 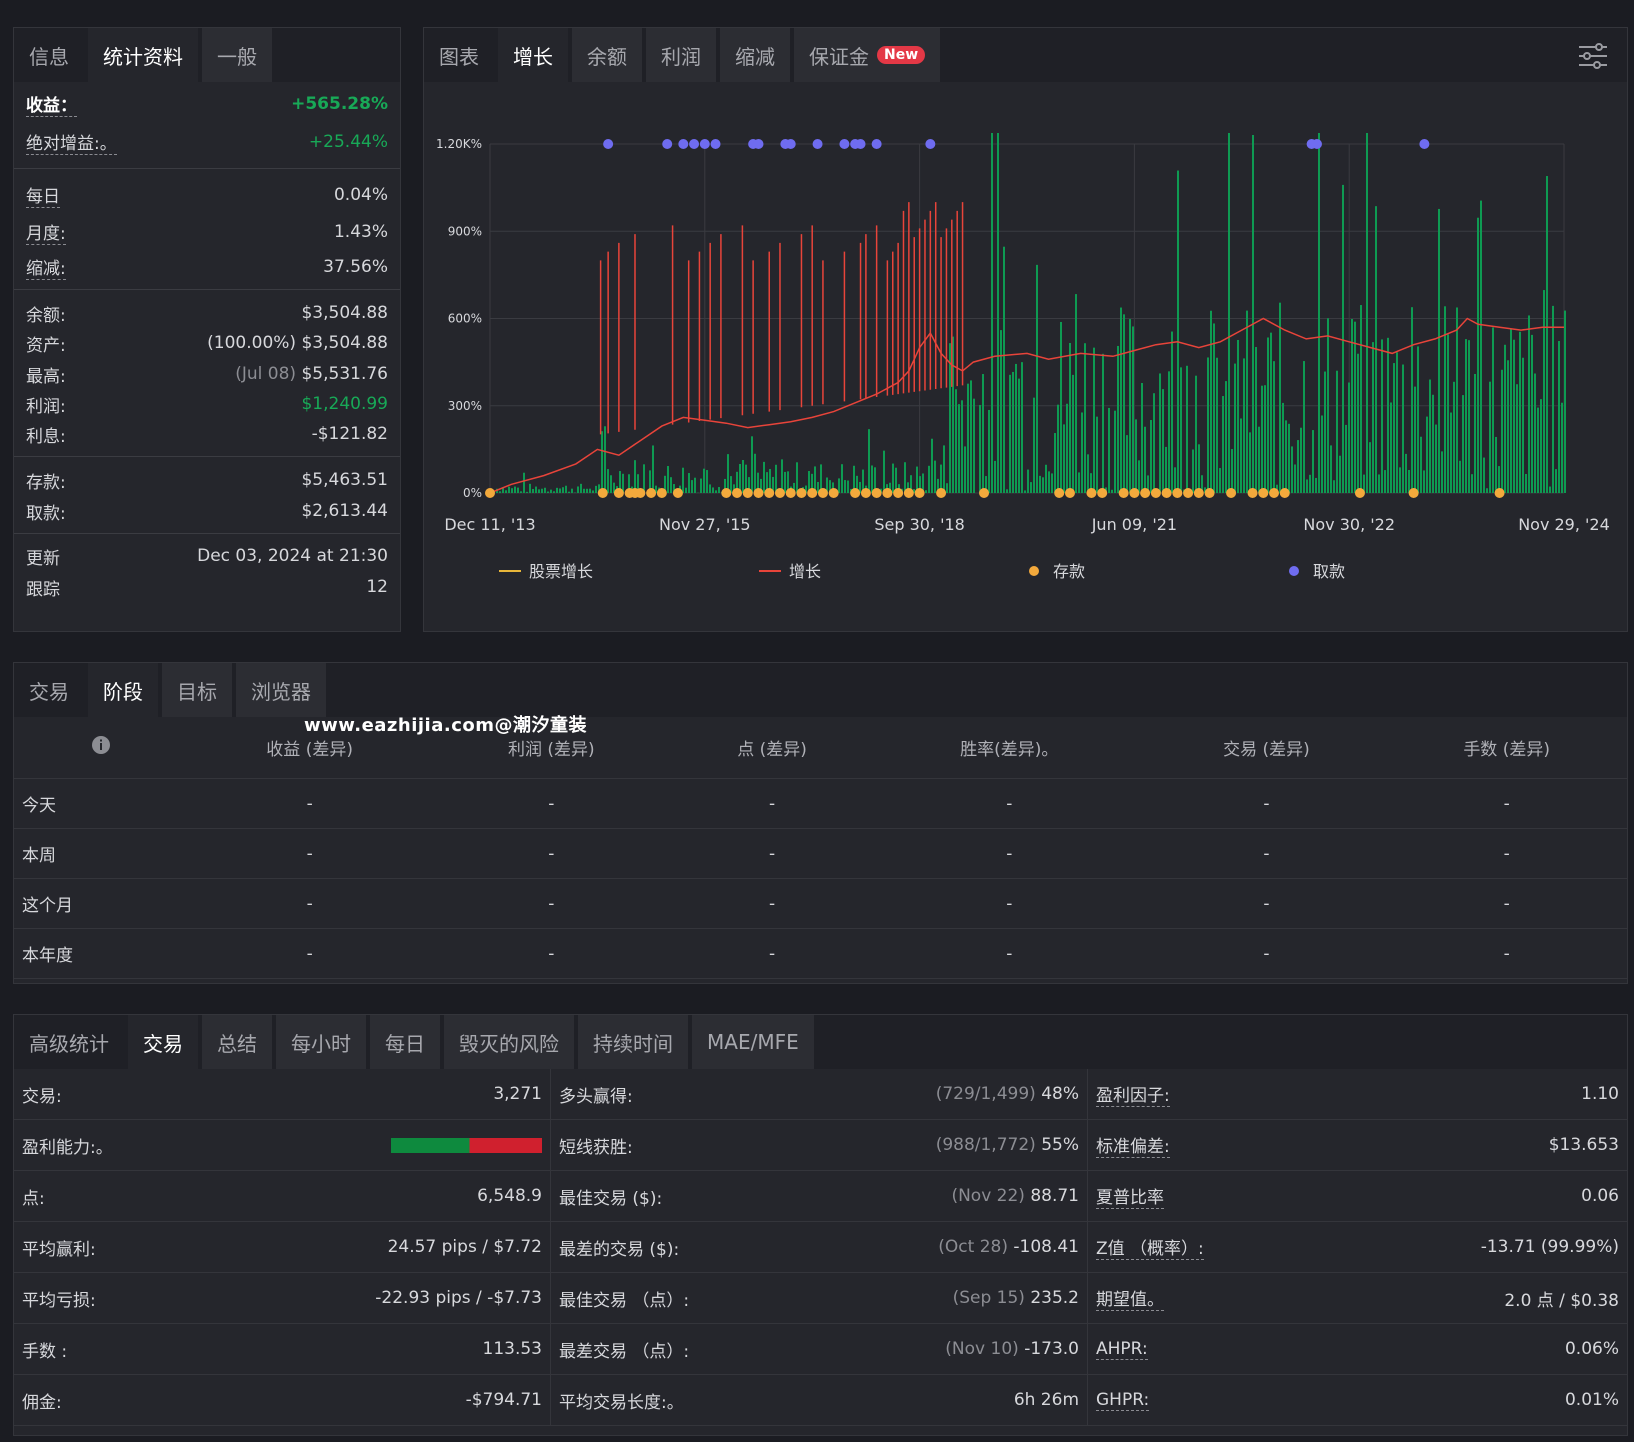 What do you see at coordinates (46, 267) in the screenshot?
I see `drawdown-label: 缩减:` at bounding box center [46, 267].